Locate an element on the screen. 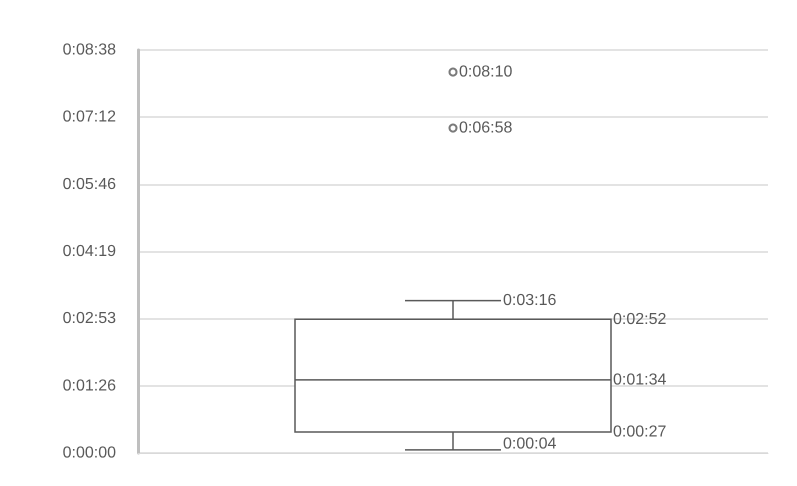 The height and width of the screenshot is (486, 797). y-tick-label: 0:08:38 is located at coordinates (89, 50).